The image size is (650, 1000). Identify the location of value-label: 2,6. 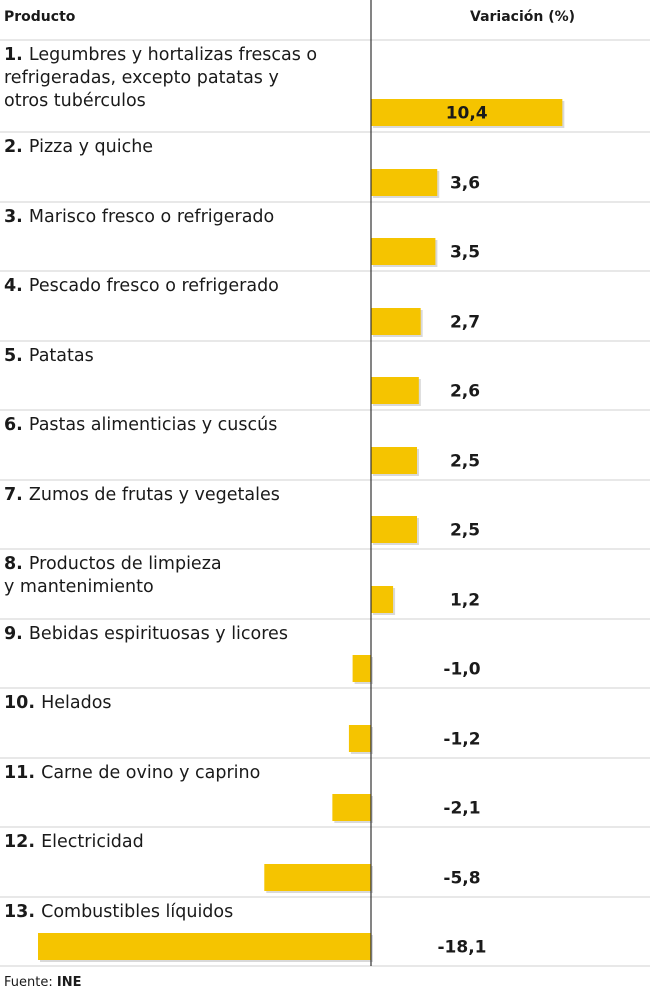
(465, 392).